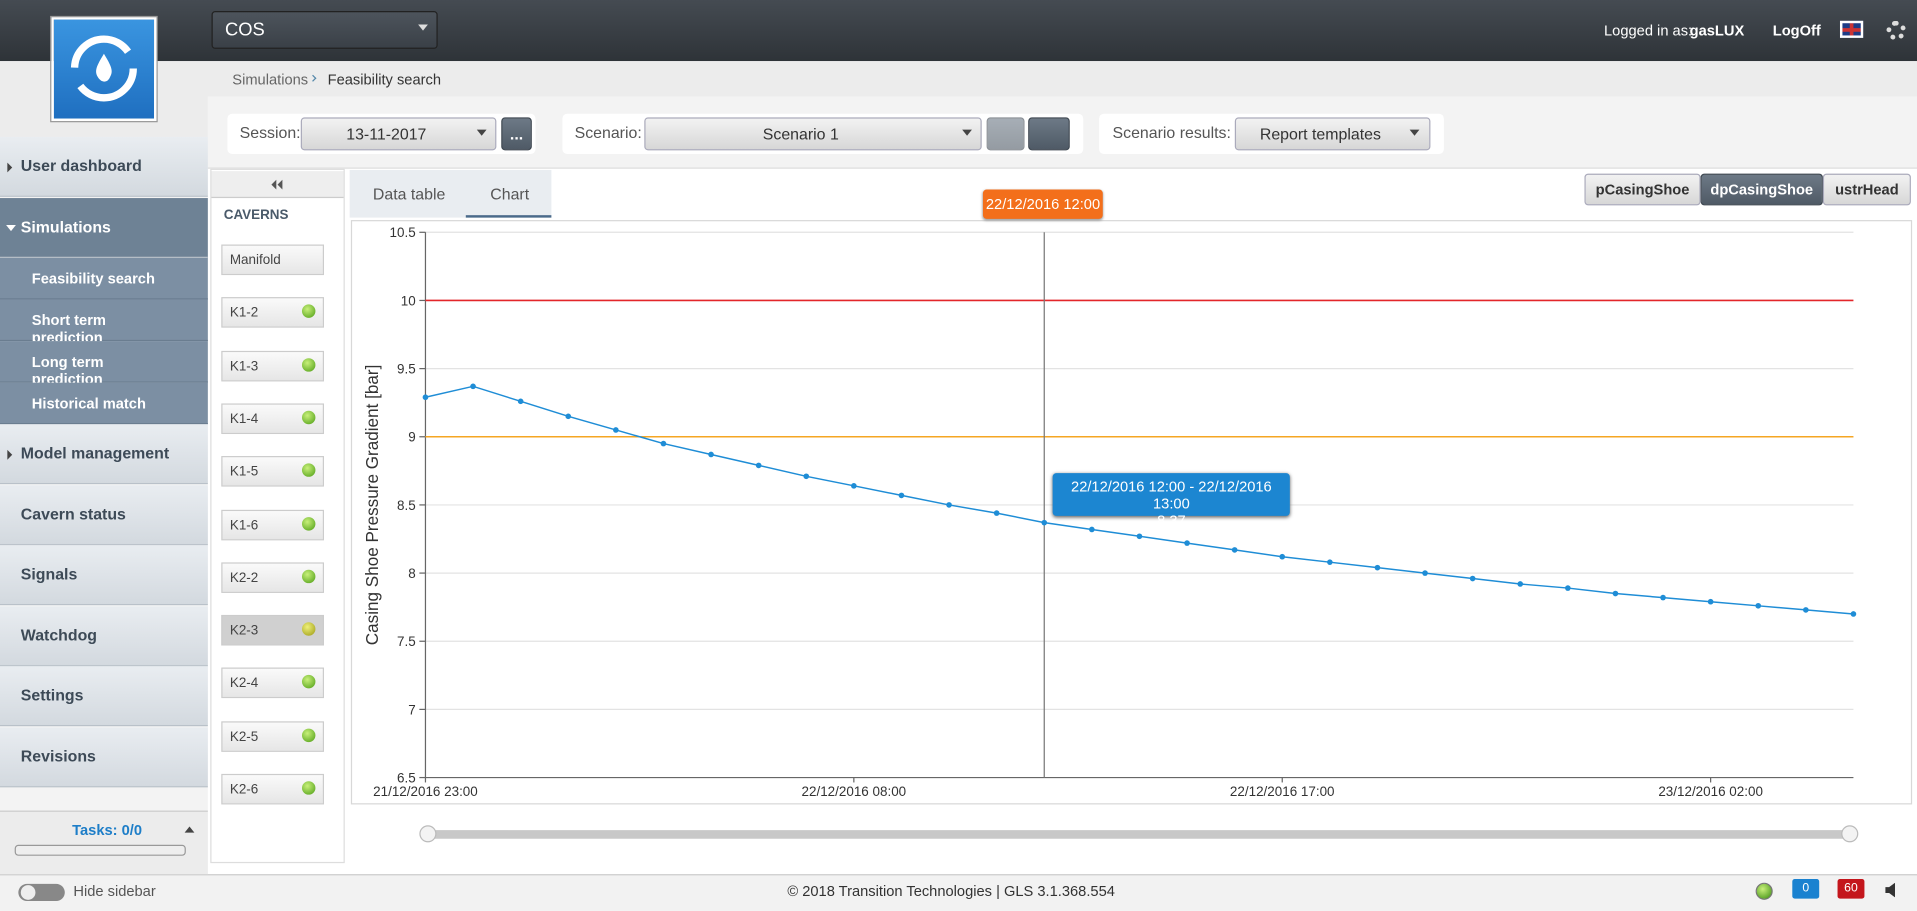 The width and height of the screenshot is (1917, 911). I want to click on signal-button: pCasingShoe, so click(1642, 189).